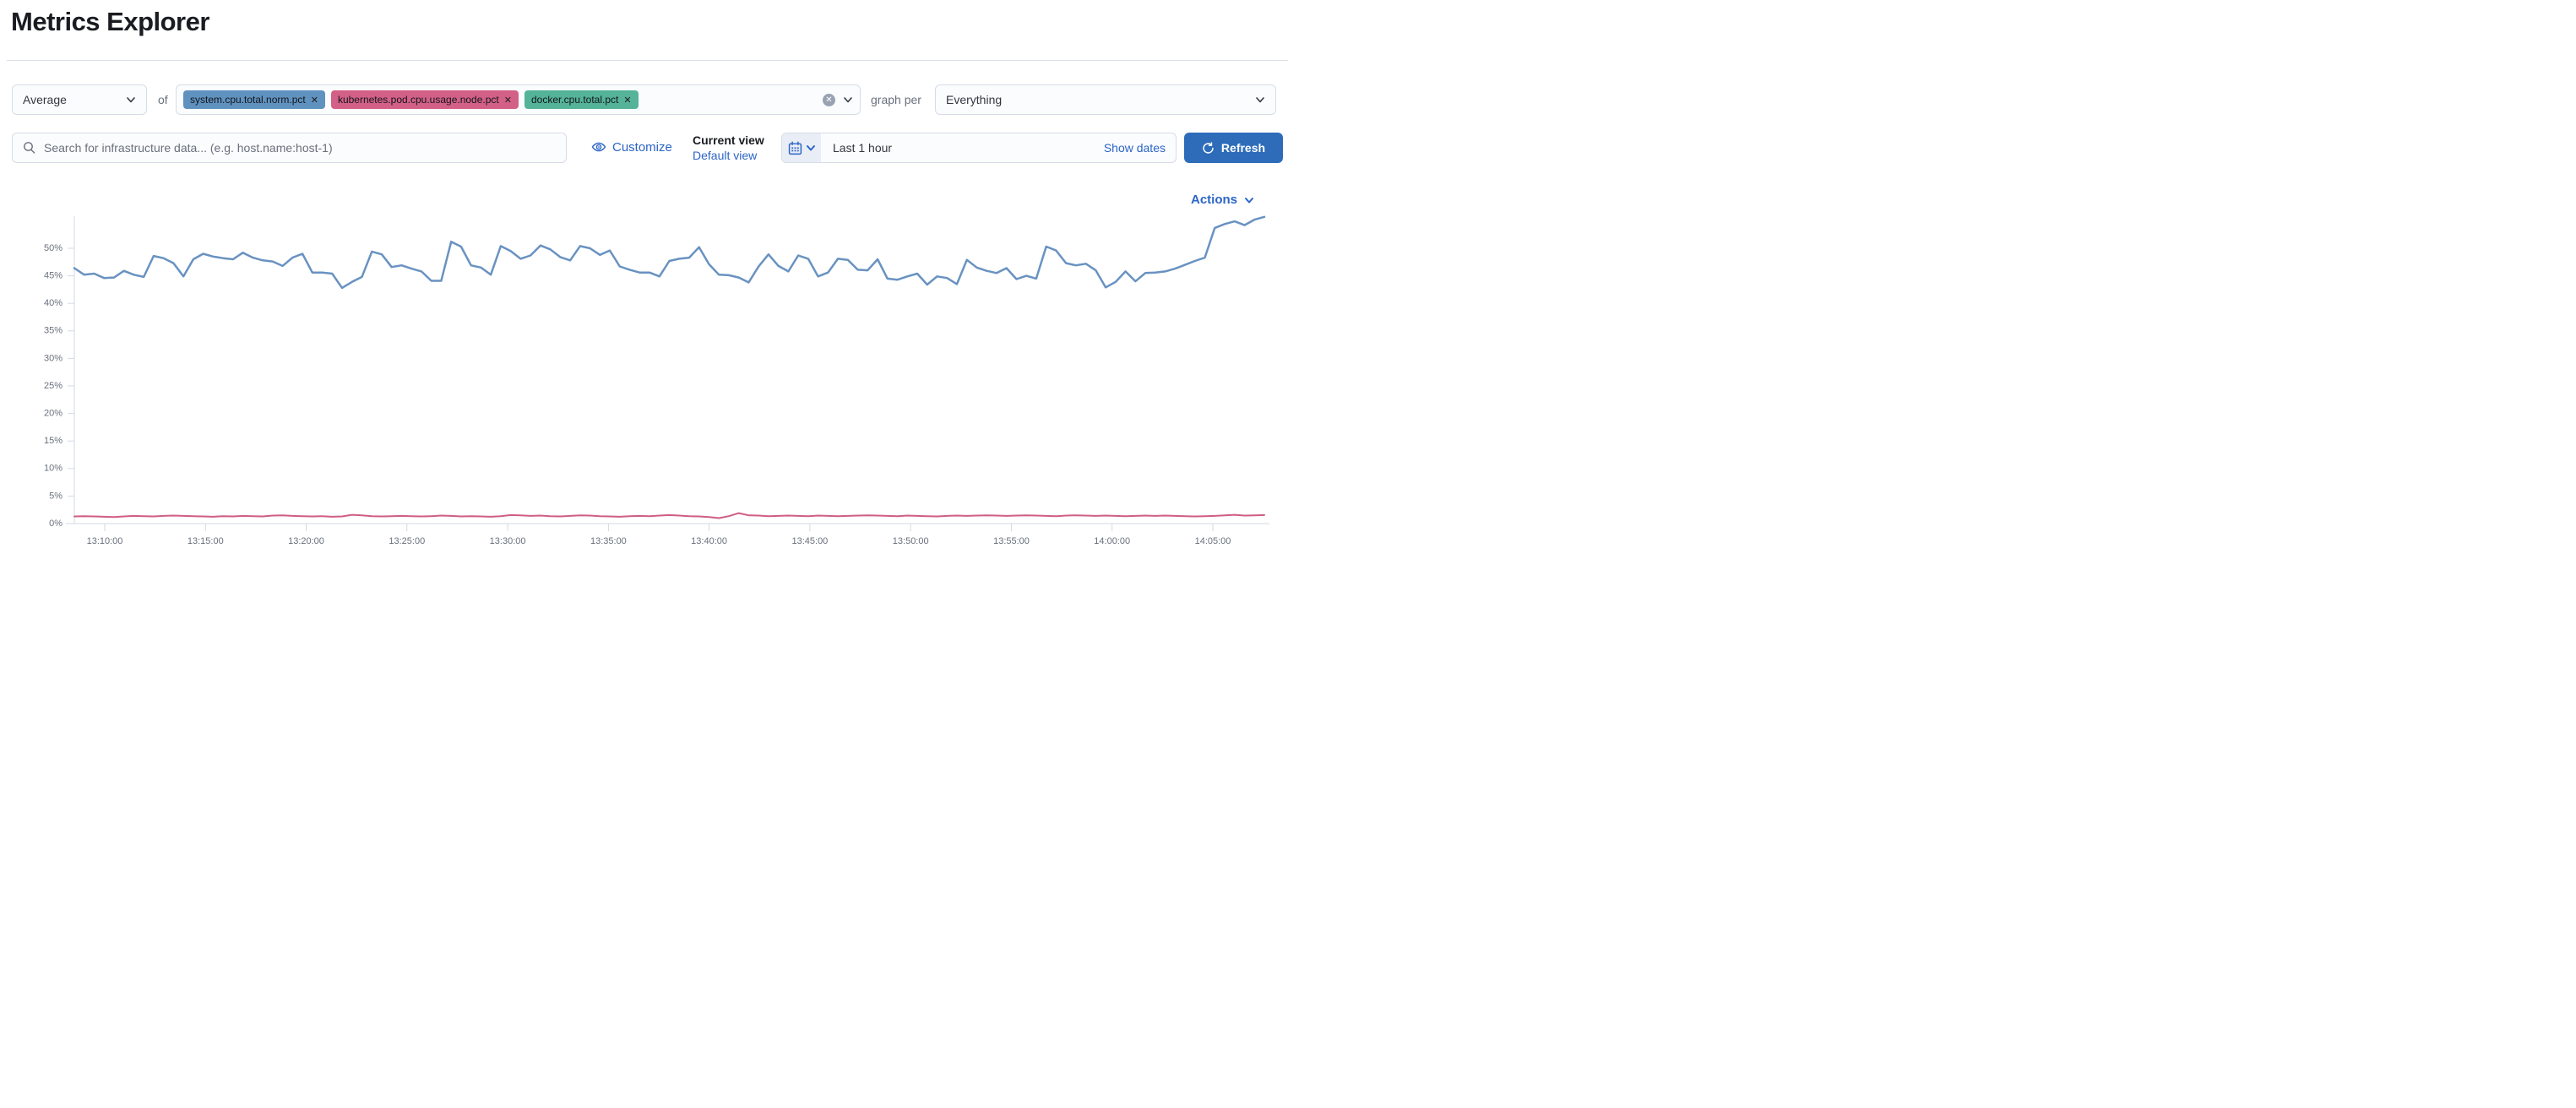  Describe the element at coordinates (110, 21) in the screenshot. I see `page-title: Metrics Explorer` at that location.